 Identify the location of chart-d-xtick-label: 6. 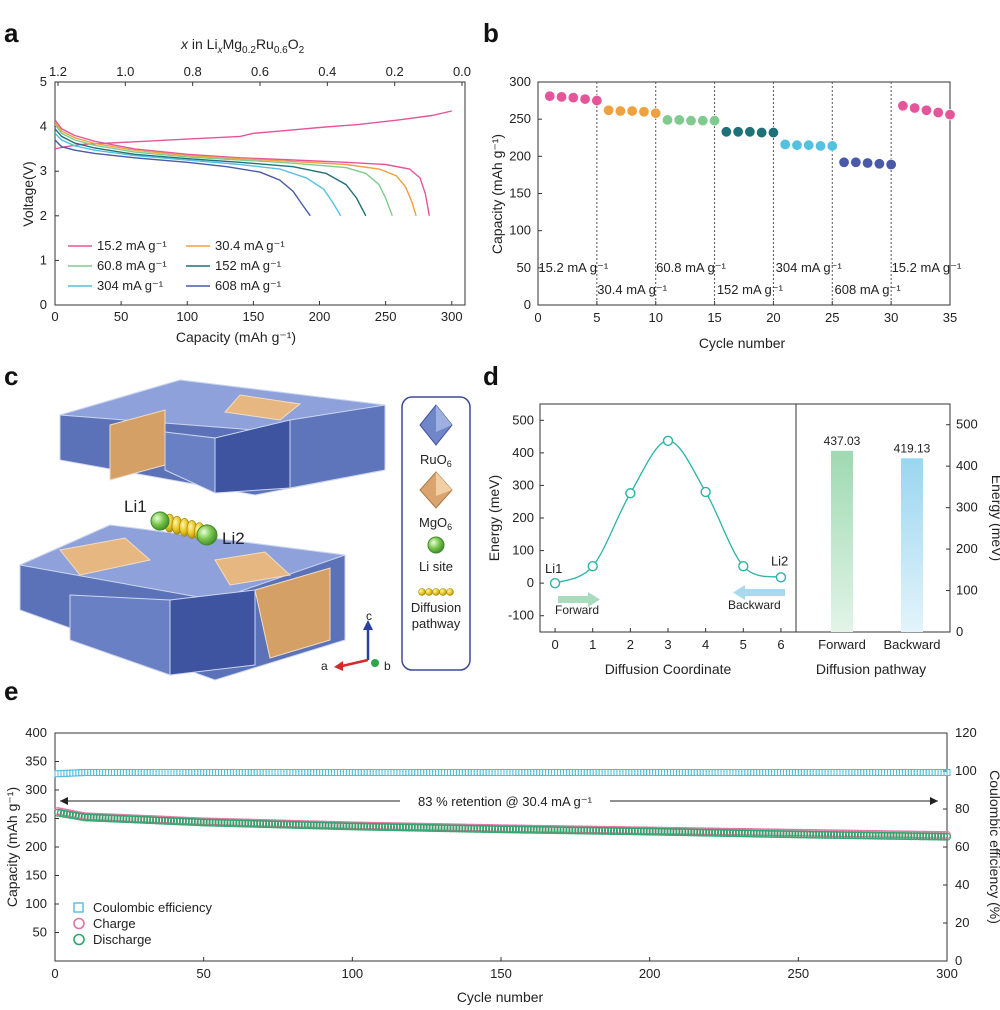
(780, 644).